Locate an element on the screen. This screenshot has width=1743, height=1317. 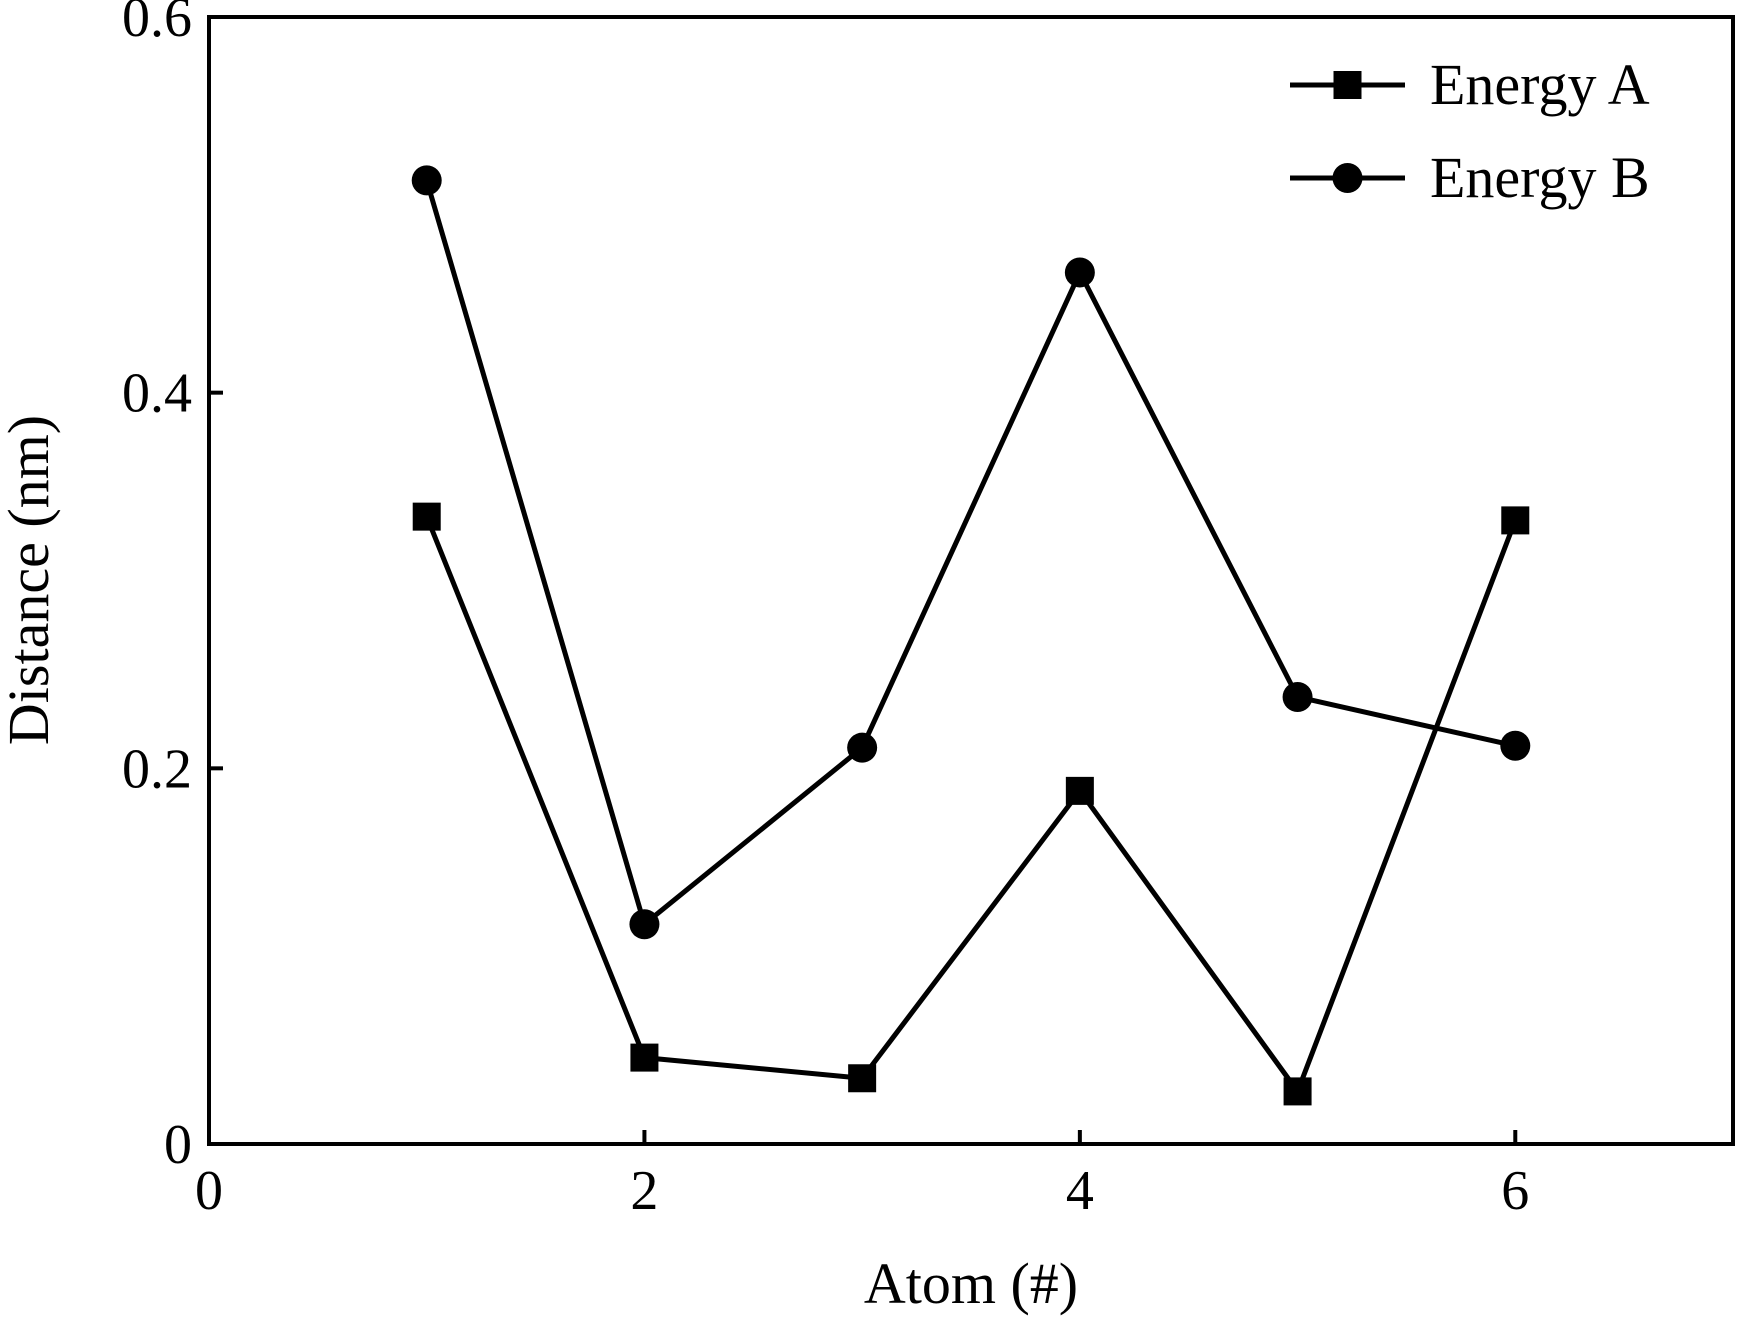
x-axis-title: Atom (#) is located at coordinates (971, 1283).